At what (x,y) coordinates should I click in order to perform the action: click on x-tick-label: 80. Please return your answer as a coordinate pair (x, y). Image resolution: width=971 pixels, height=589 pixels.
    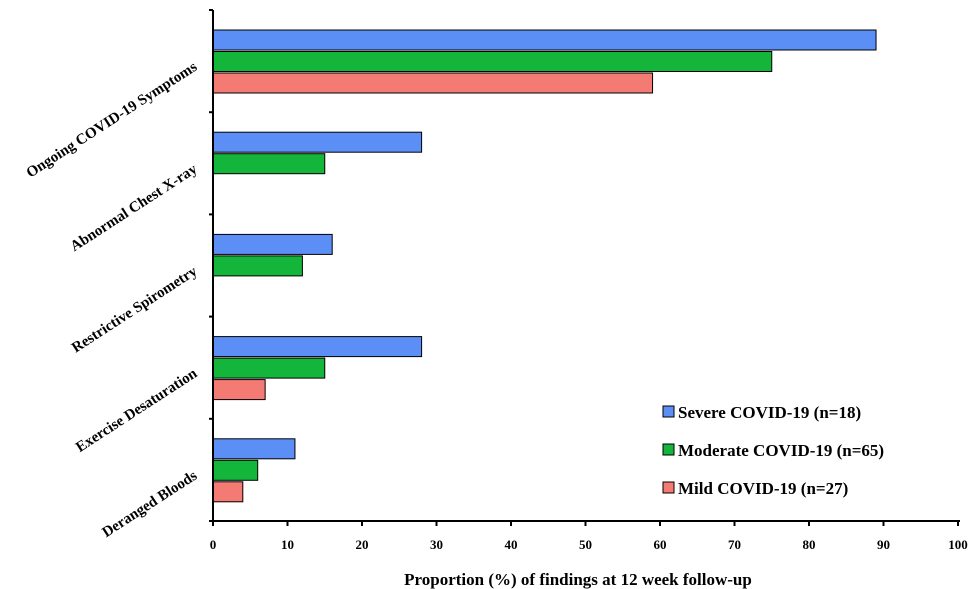
    Looking at the image, I should click on (809, 544).